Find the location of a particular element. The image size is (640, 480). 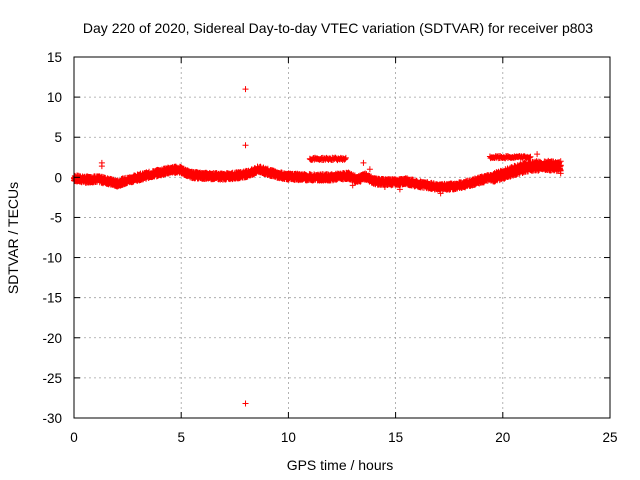

y-axis-label: SDTVAR / TECUs is located at coordinates (13, 238).